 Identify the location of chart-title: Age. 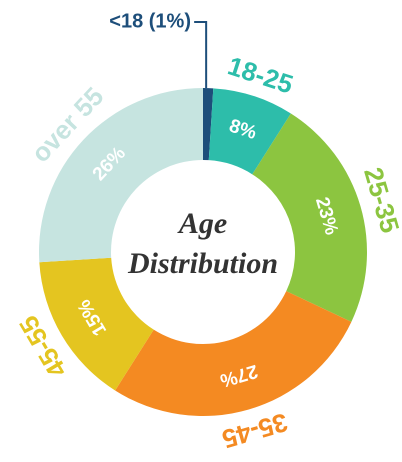
(202, 223).